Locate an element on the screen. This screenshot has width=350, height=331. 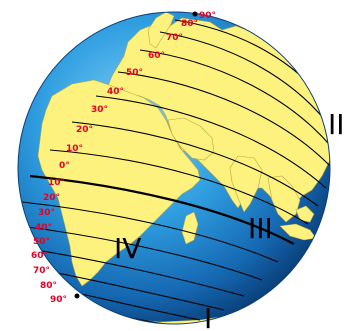
lat-label-50s: 50° is located at coordinates (41, 242).